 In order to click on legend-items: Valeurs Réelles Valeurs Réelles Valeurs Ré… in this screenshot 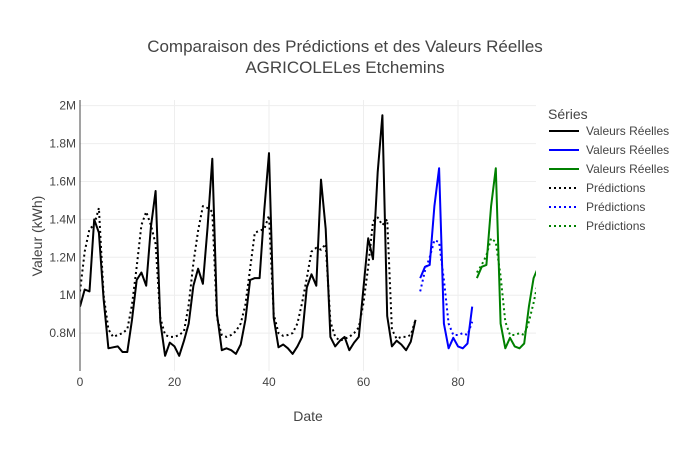, I will do `click(609, 178)`.